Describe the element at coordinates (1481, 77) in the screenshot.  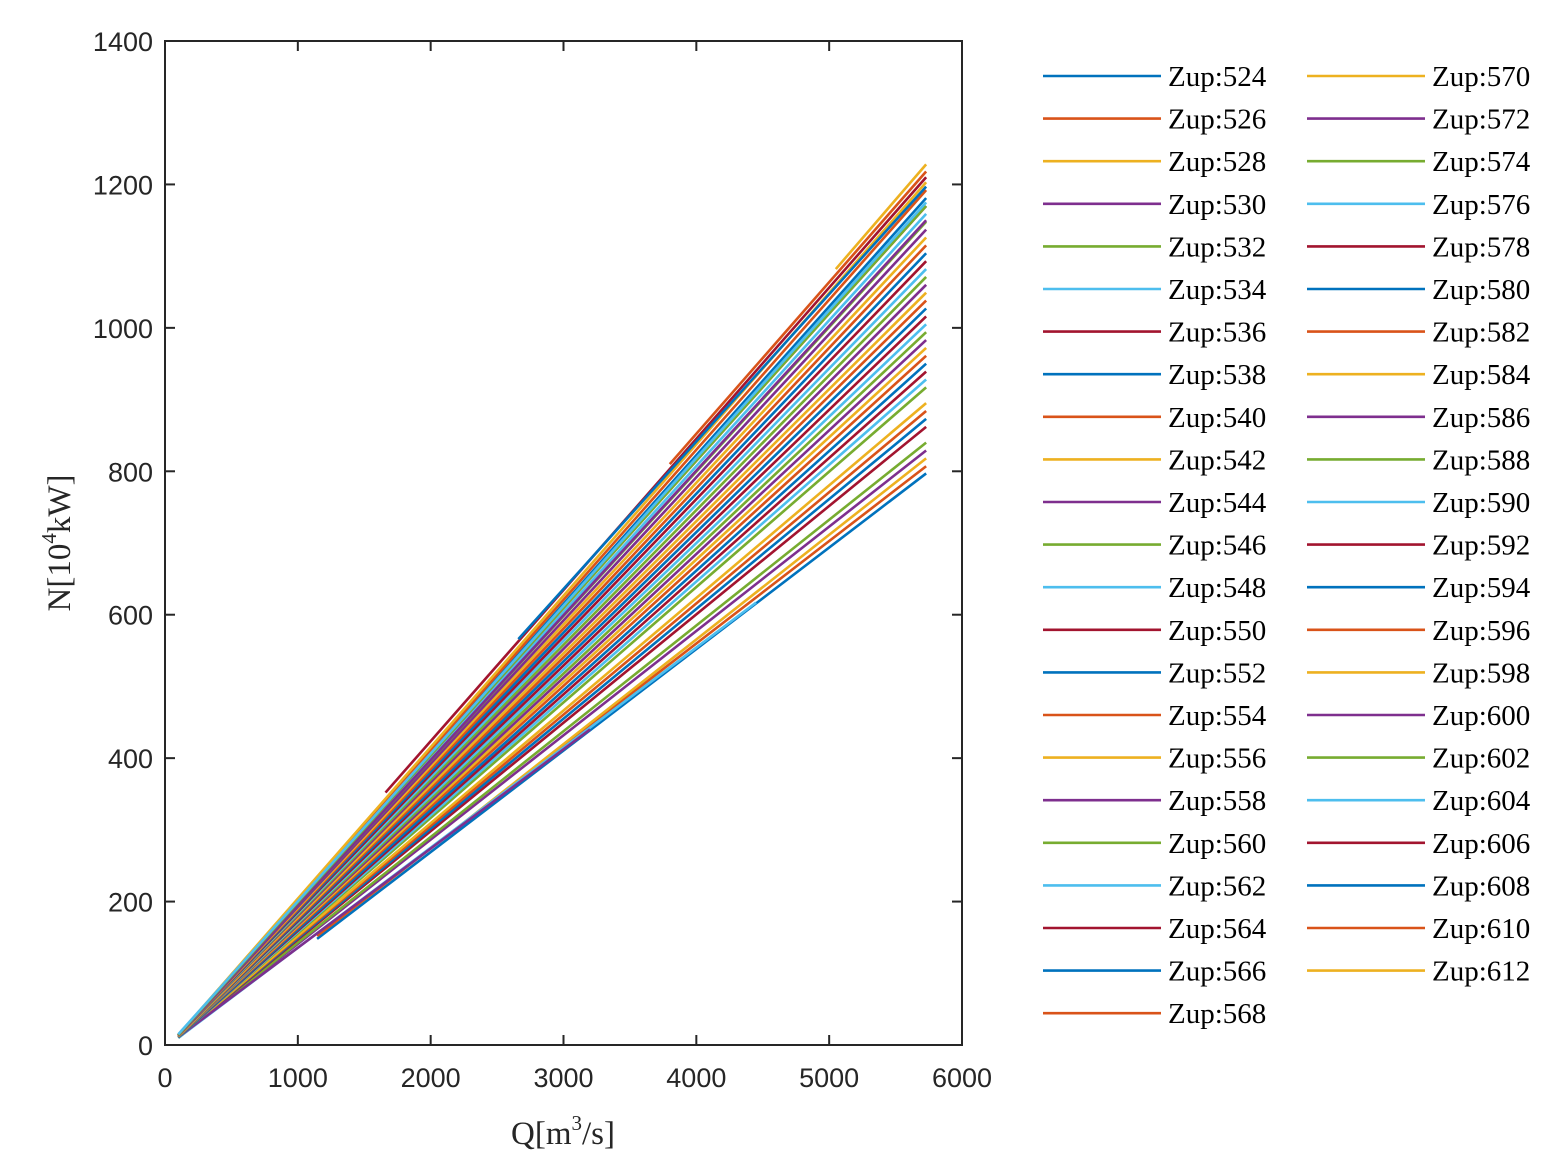
I see `legend-label: Zup:570` at that location.